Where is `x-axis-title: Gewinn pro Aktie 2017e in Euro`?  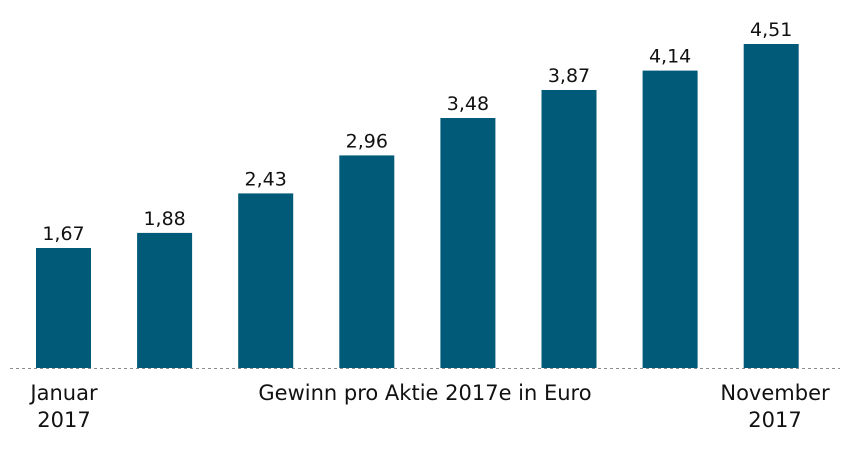 x-axis-title: Gewinn pro Aktie 2017e in Euro is located at coordinates (425, 393).